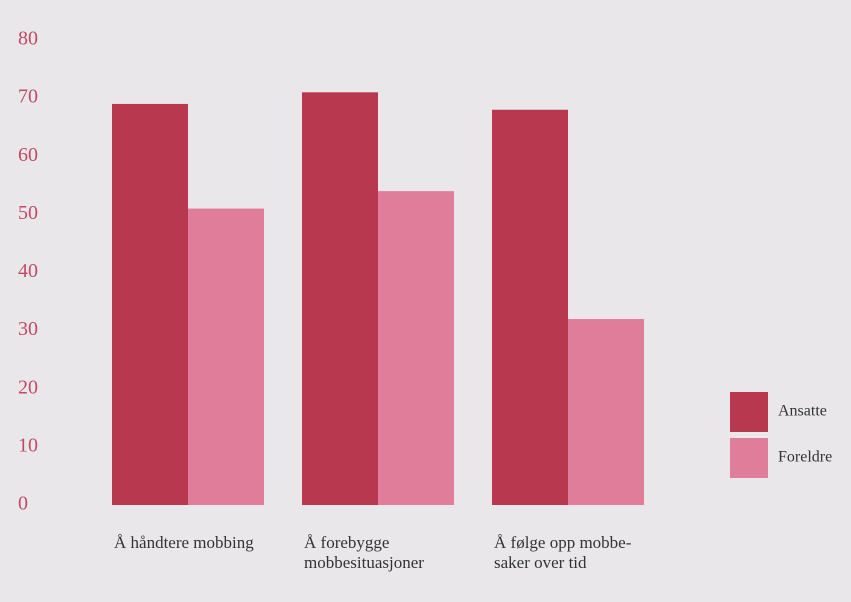 This screenshot has width=851, height=602. What do you see at coordinates (23, 504) in the screenshot?
I see `y-tick-label: 0` at bounding box center [23, 504].